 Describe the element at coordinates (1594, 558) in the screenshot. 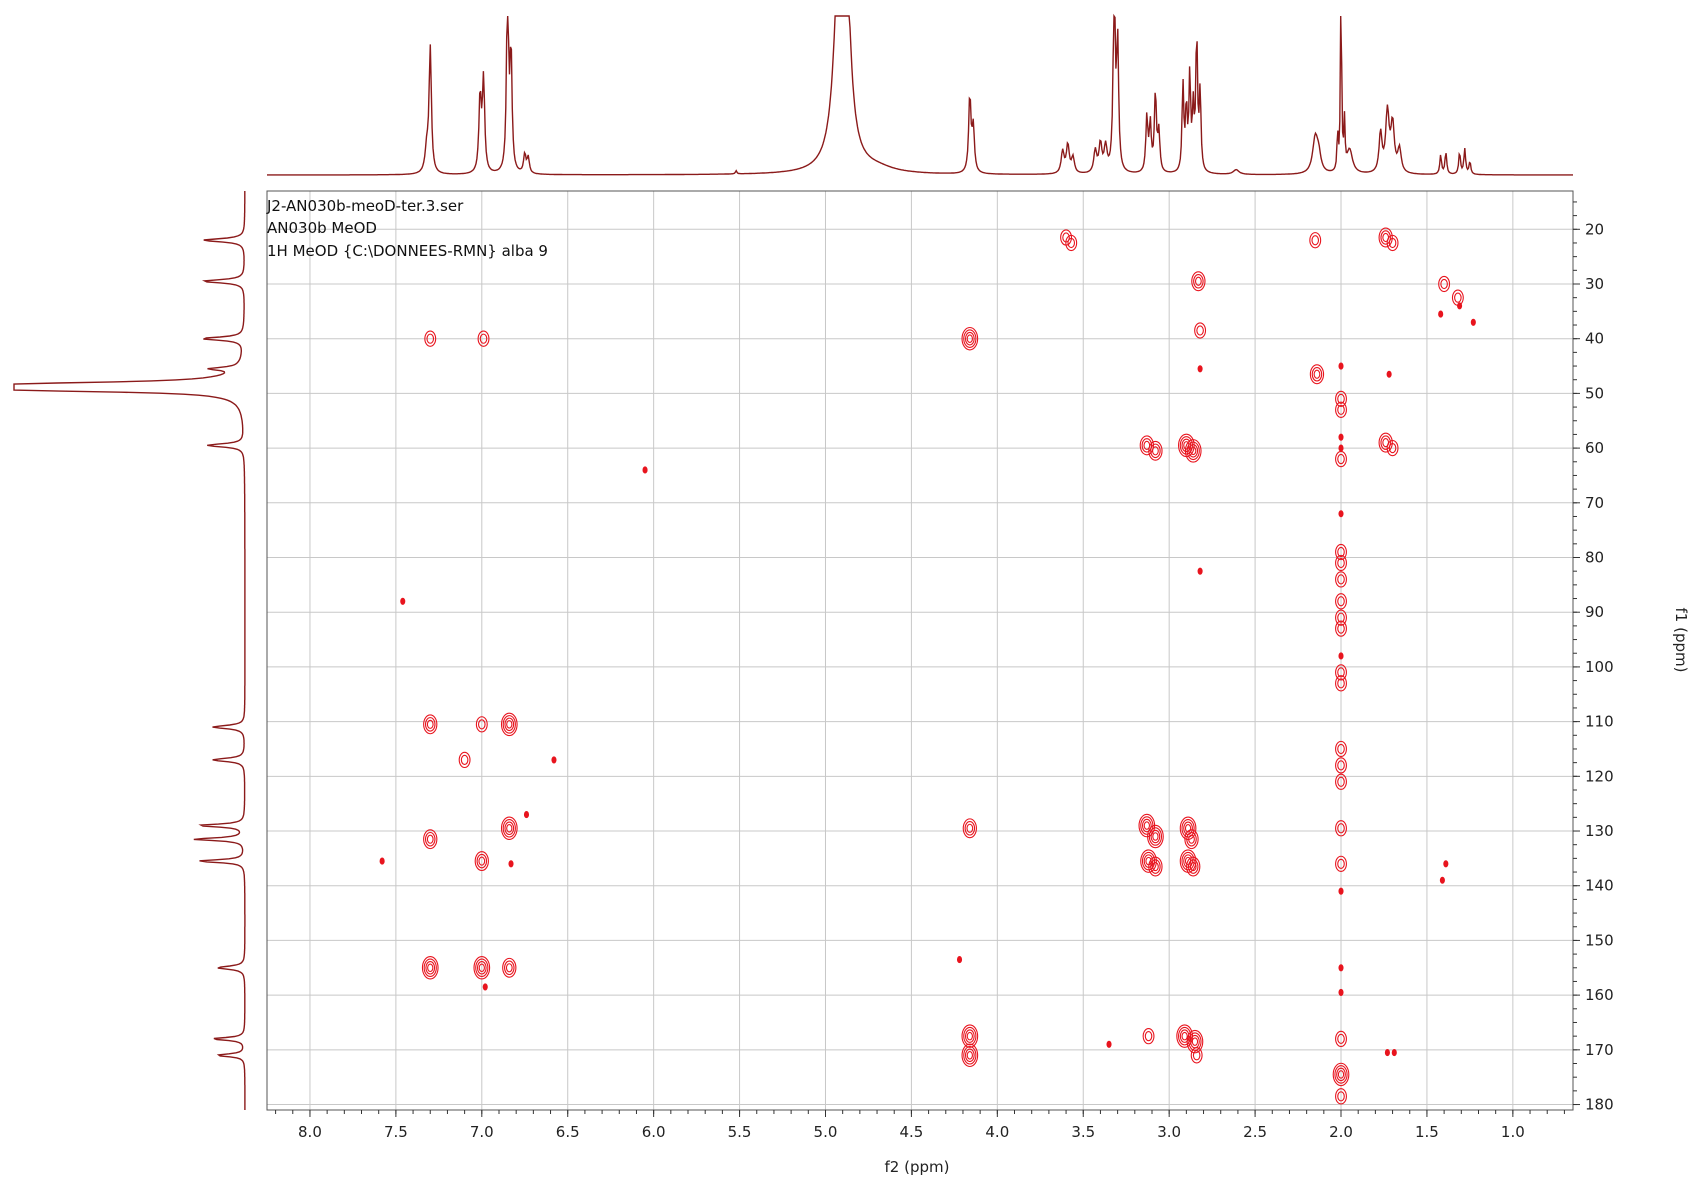

I see `y-tick-label: 80` at that location.